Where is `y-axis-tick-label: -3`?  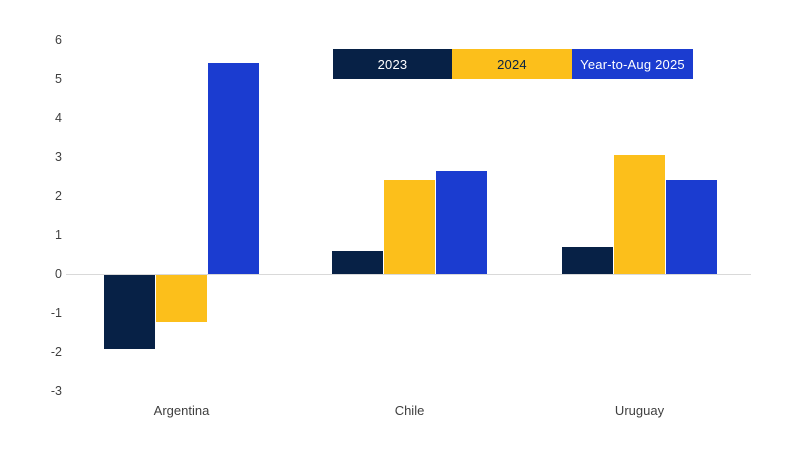 y-axis-tick-label: -3 is located at coordinates (56, 391).